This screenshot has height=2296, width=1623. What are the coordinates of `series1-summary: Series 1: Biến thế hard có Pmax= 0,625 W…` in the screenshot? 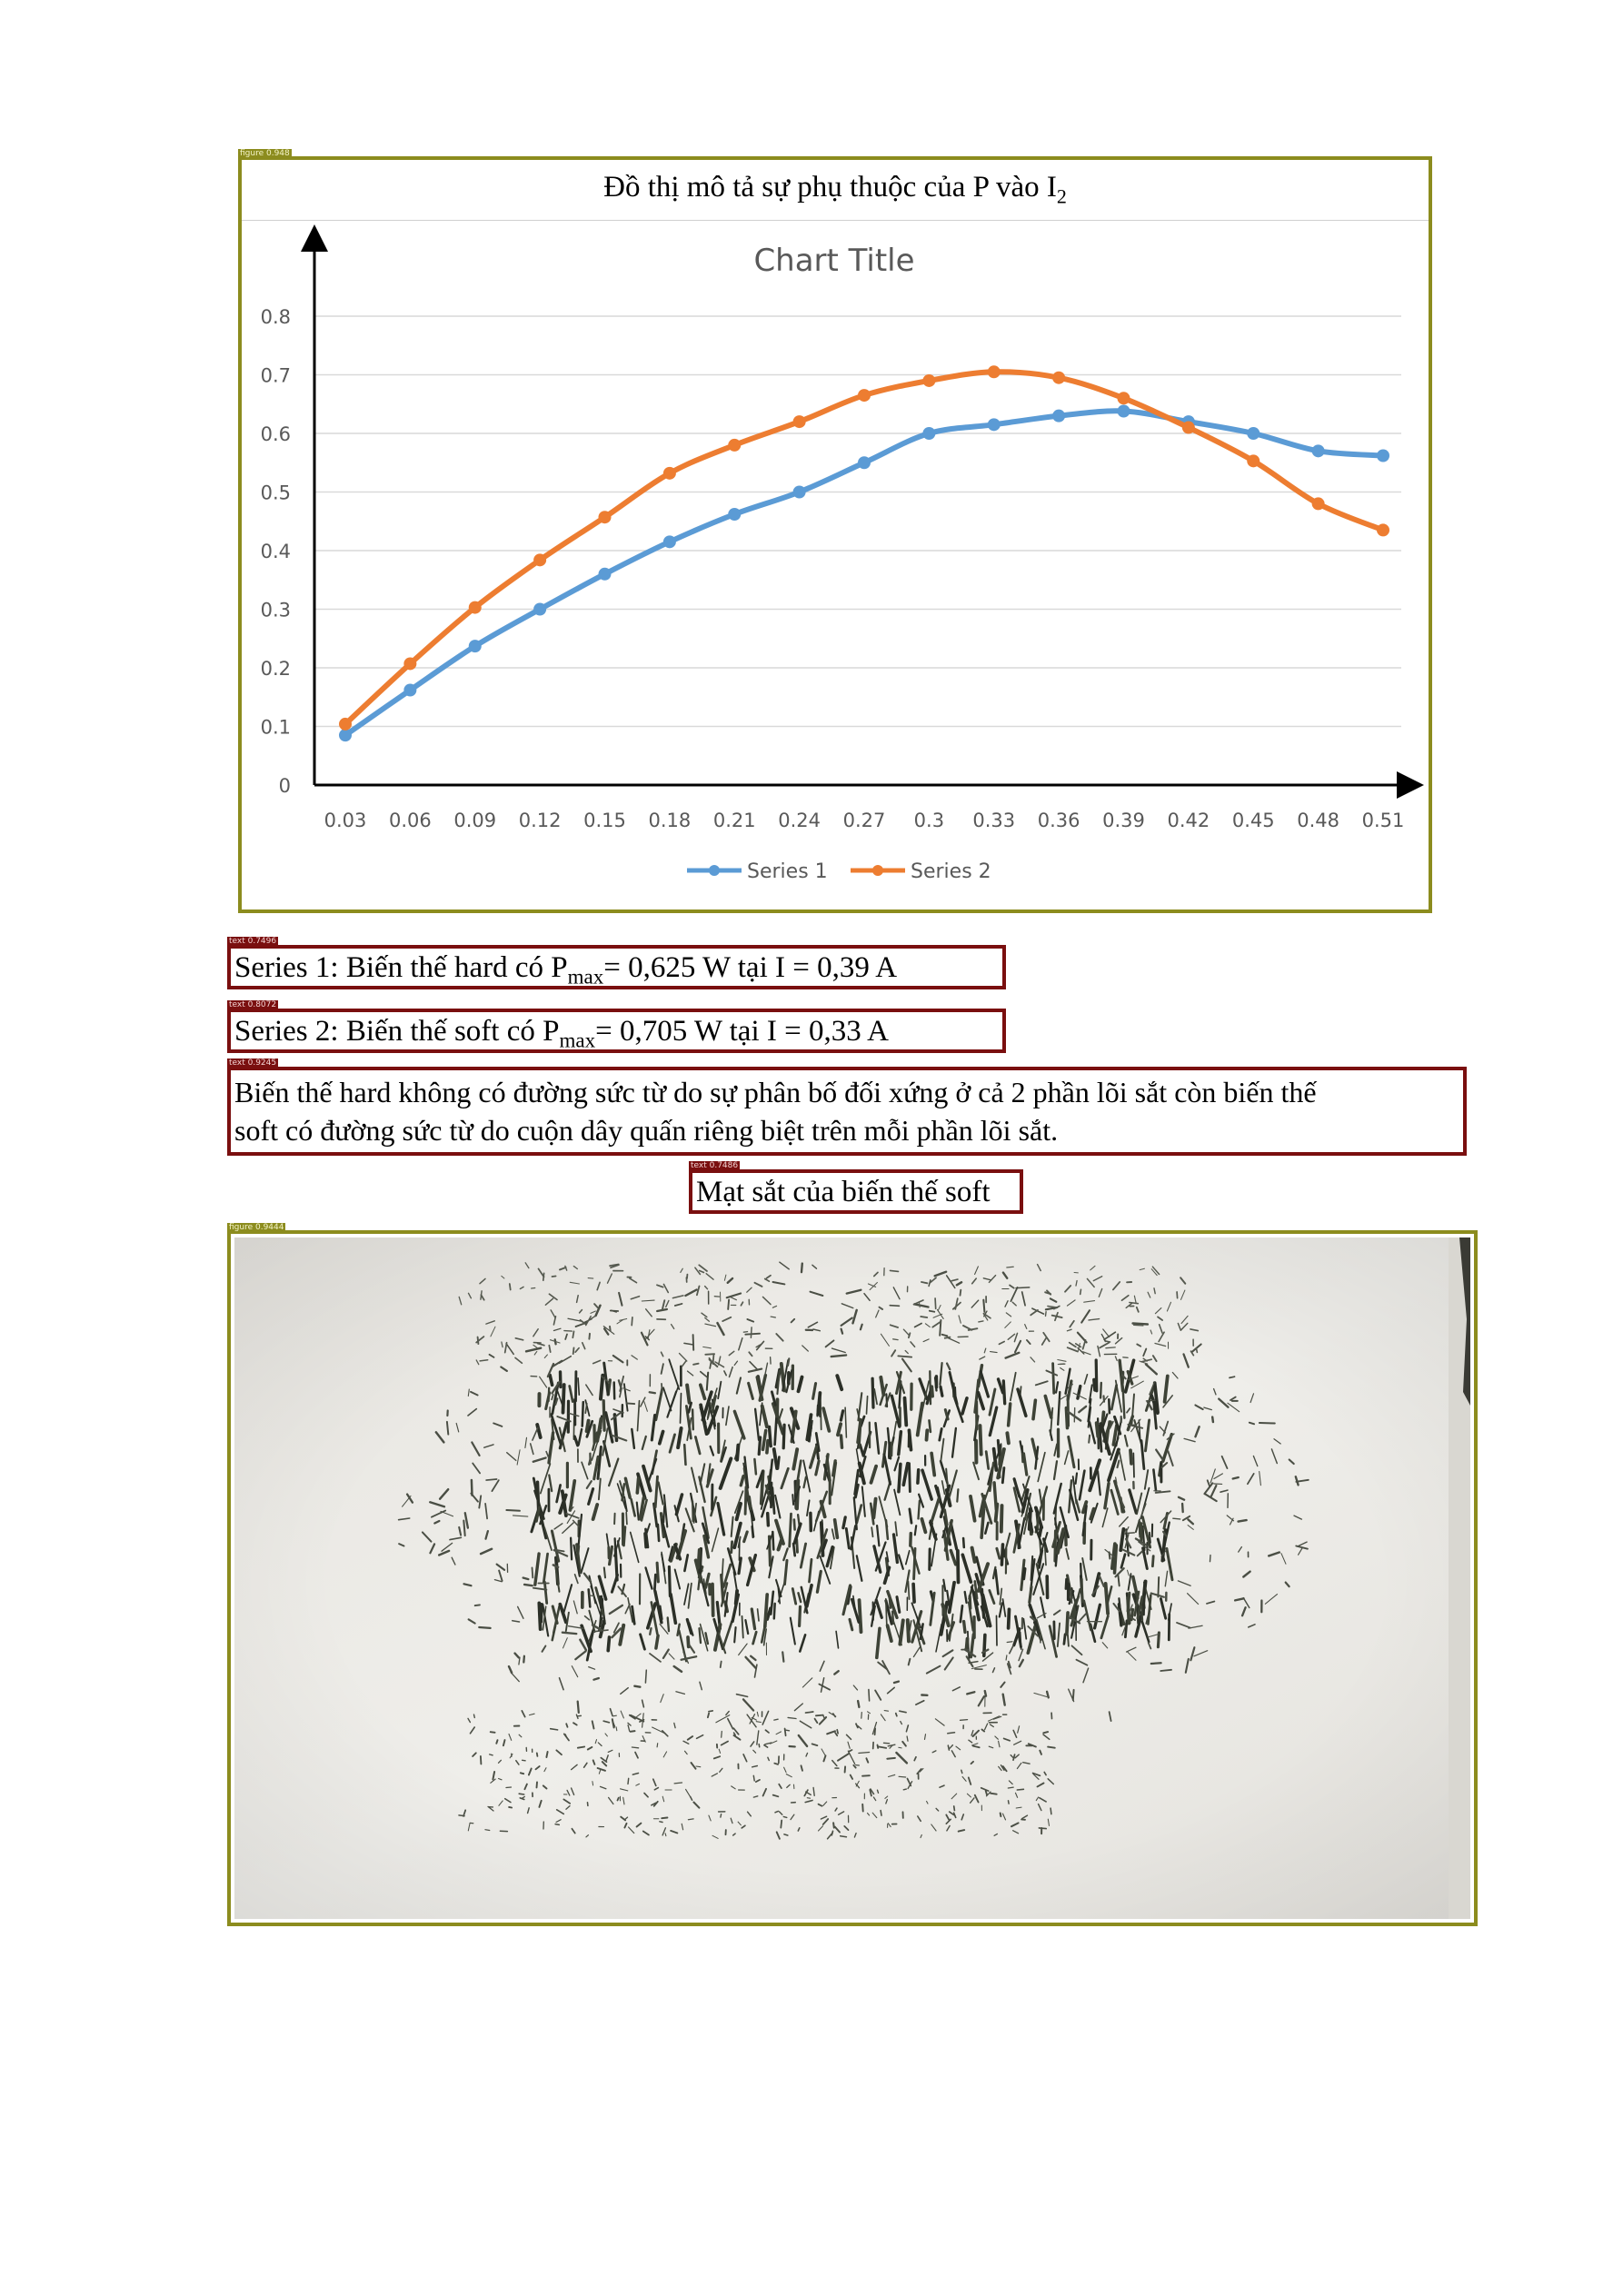 It's located at (566, 972).